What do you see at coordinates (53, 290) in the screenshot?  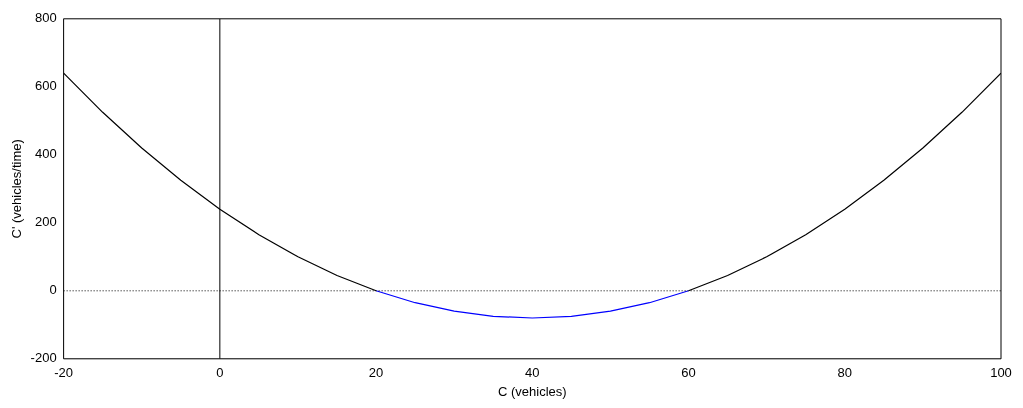 I see `y-tick-label: 0` at bounding box center [53, 290].